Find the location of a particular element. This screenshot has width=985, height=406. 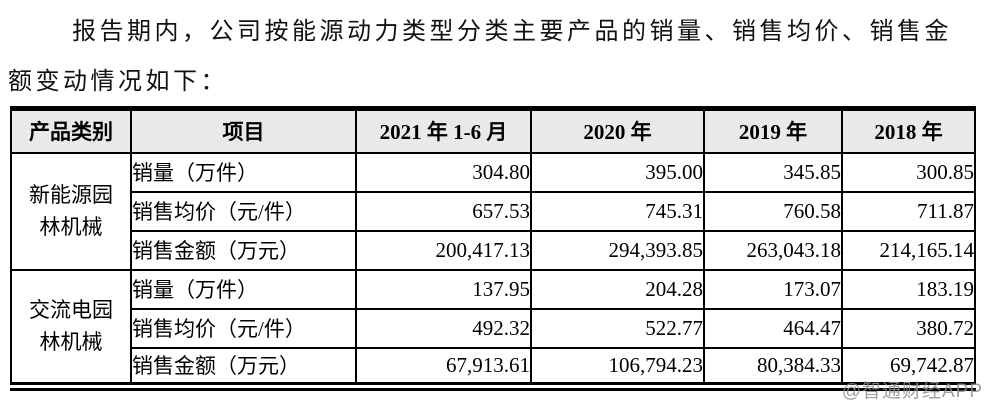

intro-paragraph-line2: 额变动情况如下： is located at coordinates (118, 82).